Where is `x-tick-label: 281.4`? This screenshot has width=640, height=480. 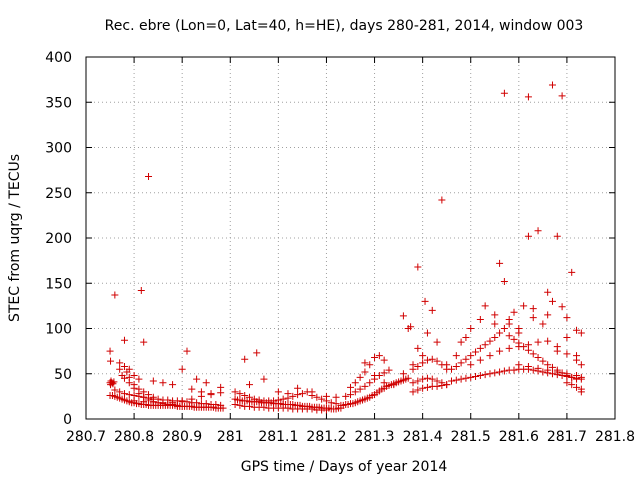 x-tick-label: 281.4 is located at coordinates (423, 437).